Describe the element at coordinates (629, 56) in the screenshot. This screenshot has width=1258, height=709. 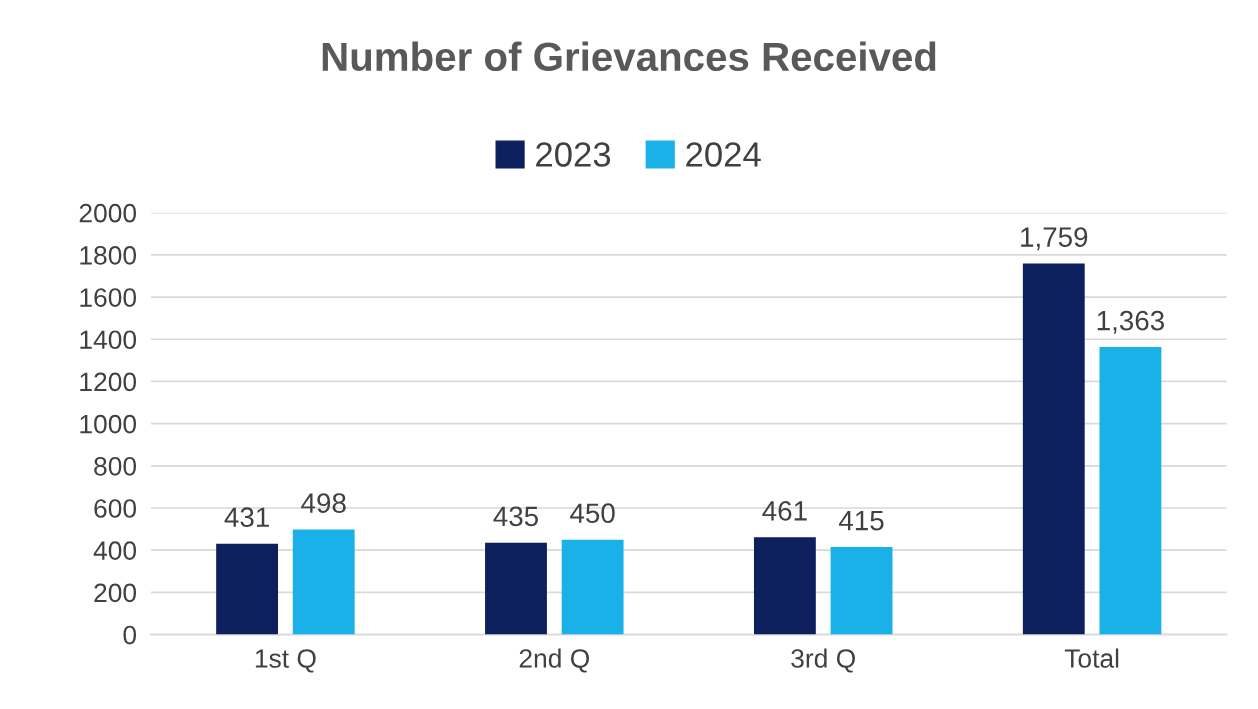
I see `chart-title: Number of Grievances Received` at that location.